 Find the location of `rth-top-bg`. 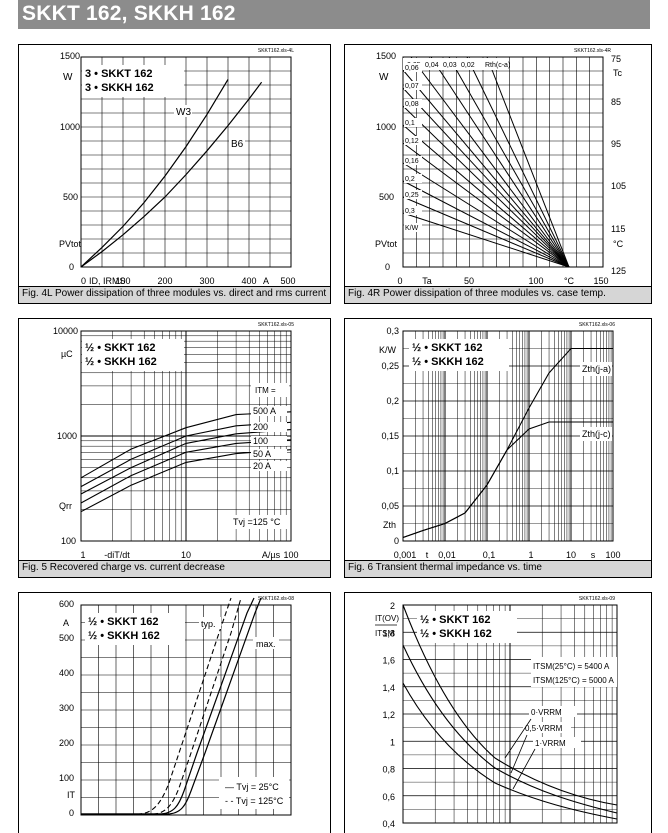

rth-top-bg is located at coordinates (451, 64).